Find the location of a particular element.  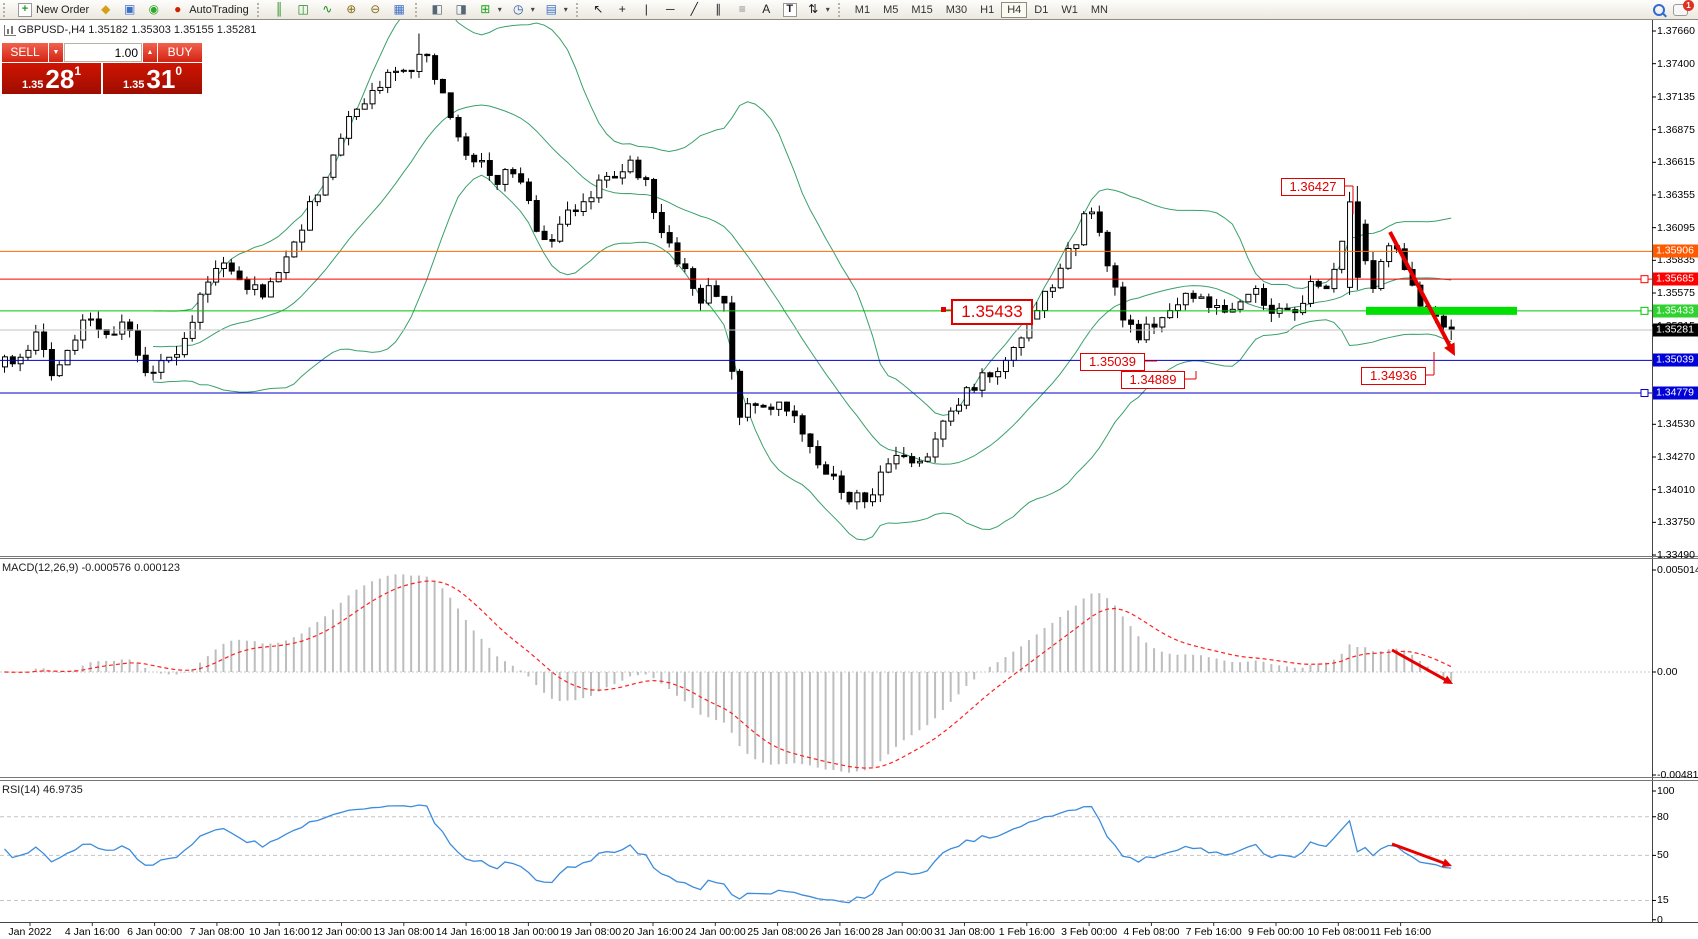

arrange-horizontal-icon: ◨ is located at coordinates (461, 9).